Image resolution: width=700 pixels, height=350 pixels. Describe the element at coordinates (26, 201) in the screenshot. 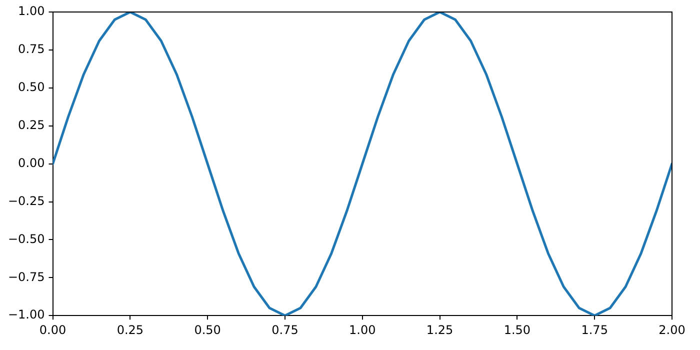

I see `y-tick-label: −0.25` at that location.